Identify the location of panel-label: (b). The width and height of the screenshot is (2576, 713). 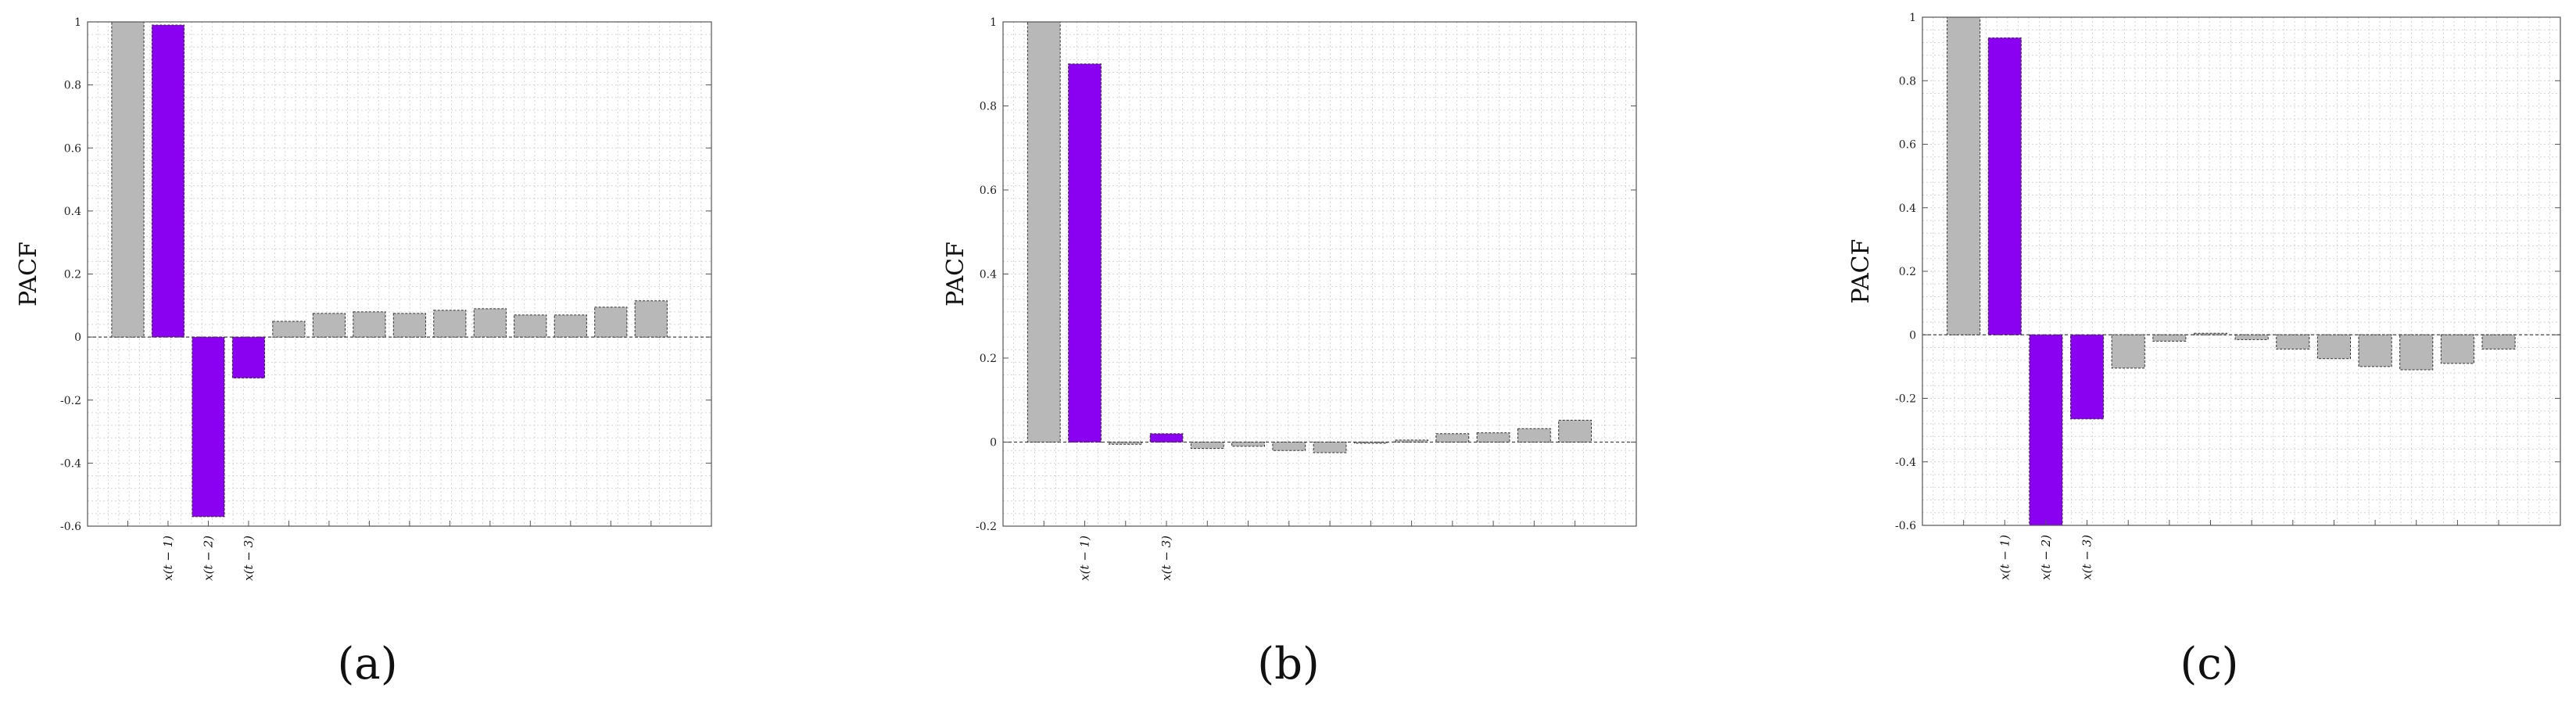
(1288, 664).